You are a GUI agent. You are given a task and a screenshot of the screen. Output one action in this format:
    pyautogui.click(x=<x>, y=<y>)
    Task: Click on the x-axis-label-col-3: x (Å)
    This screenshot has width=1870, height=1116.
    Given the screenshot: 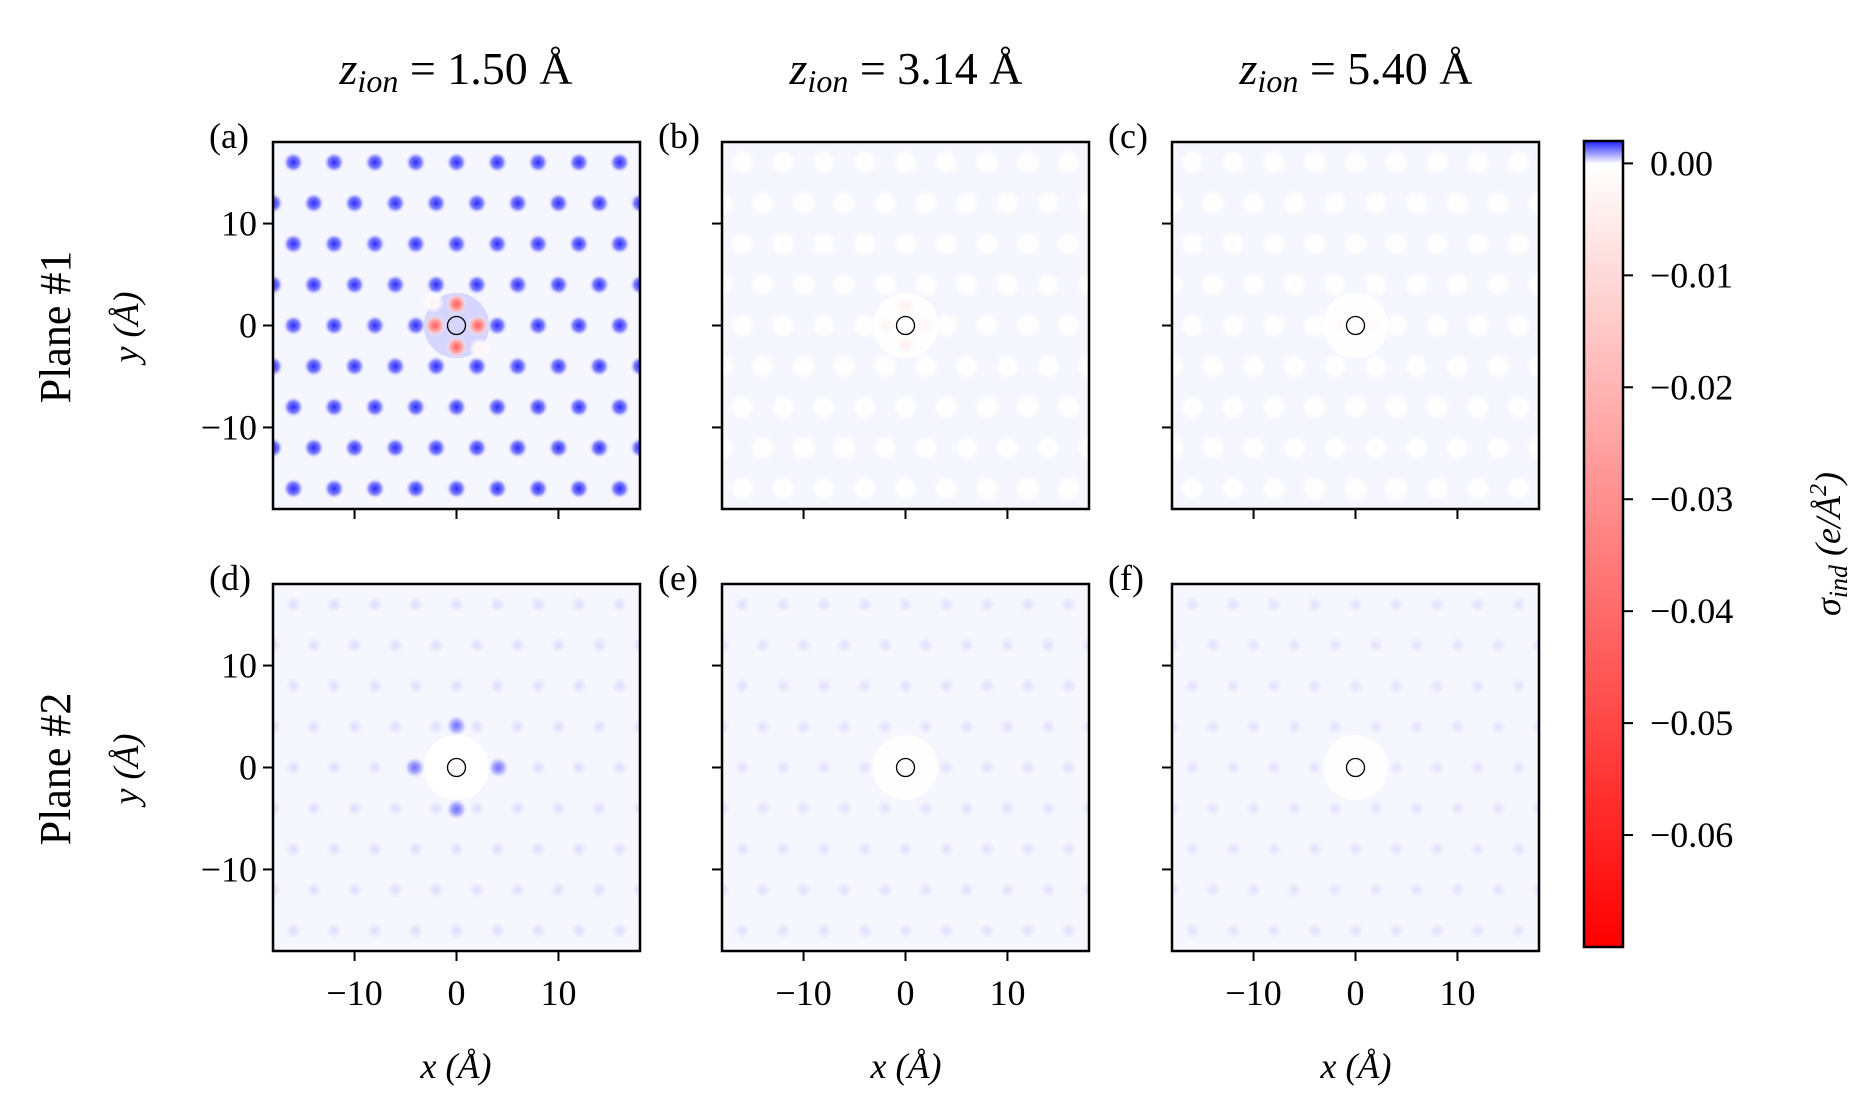 What is the action you would take?
    pyautogui.click(x=1356, y=1066)
    